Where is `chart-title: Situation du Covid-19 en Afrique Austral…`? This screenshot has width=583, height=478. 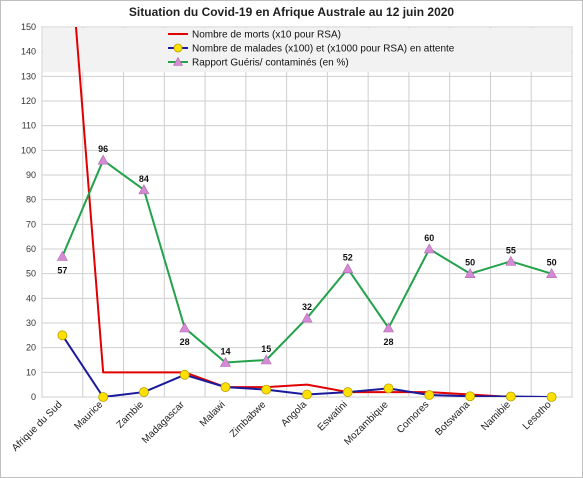
chart-title: Situation du Covid-19 en Afrique Austral… is located at coordinates (291, 12).